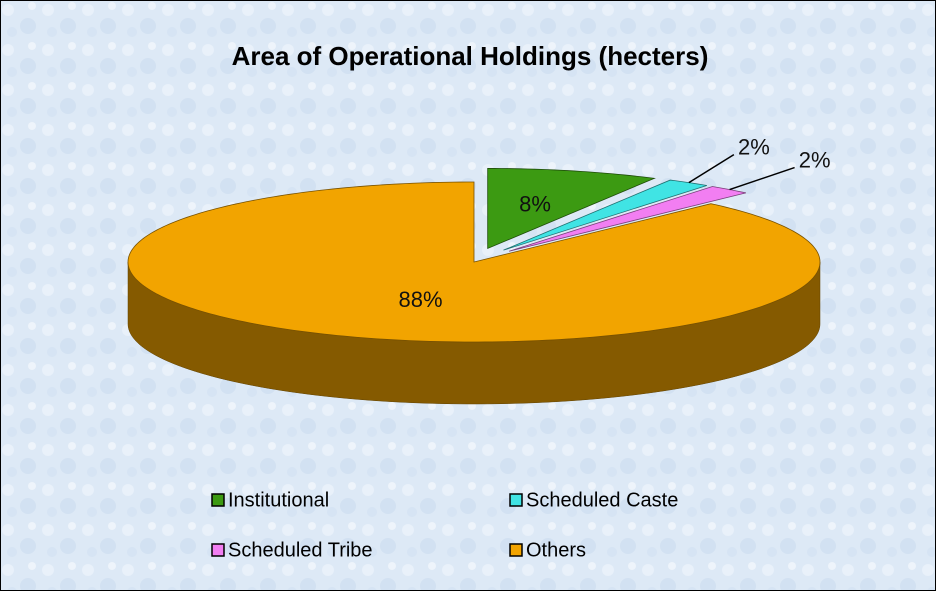 The image size is (937, 592). Describe the element at coordinates (470, 56) in the screenshot. I see `chart-title: Area of Operational Holdings (hecters)` at that location.